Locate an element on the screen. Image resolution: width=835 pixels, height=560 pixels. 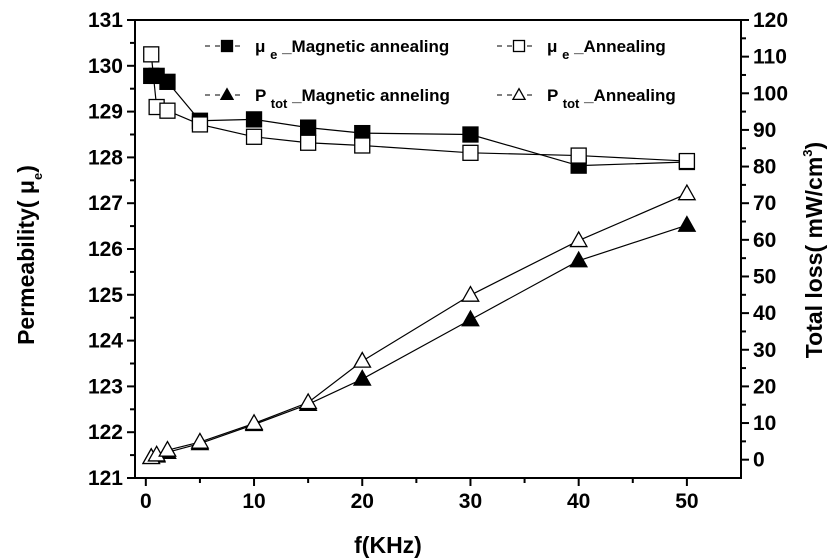
legend-label: μ e _Annealing is located at coordinates (606, 49).